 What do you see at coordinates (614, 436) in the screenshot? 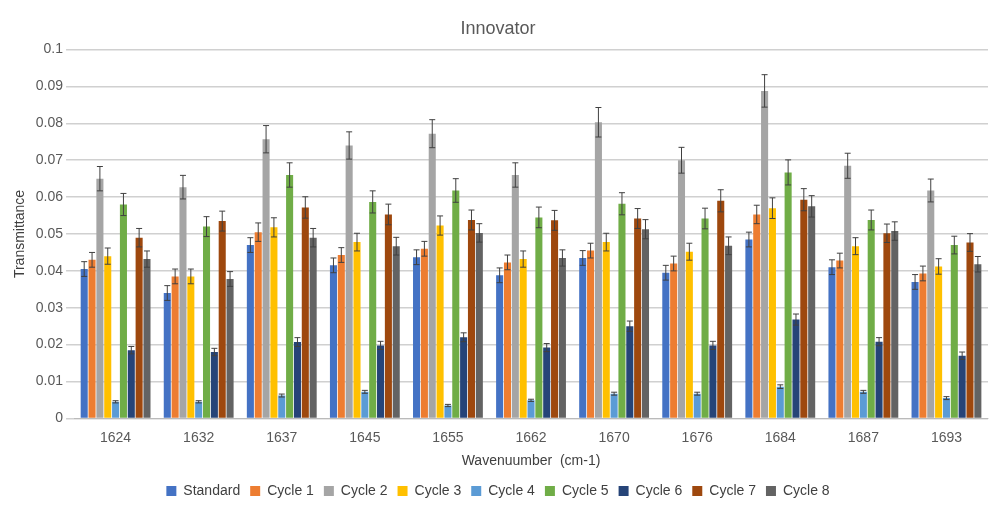
I see `x-tick-label: 1670` at bounding box center [614, 436].